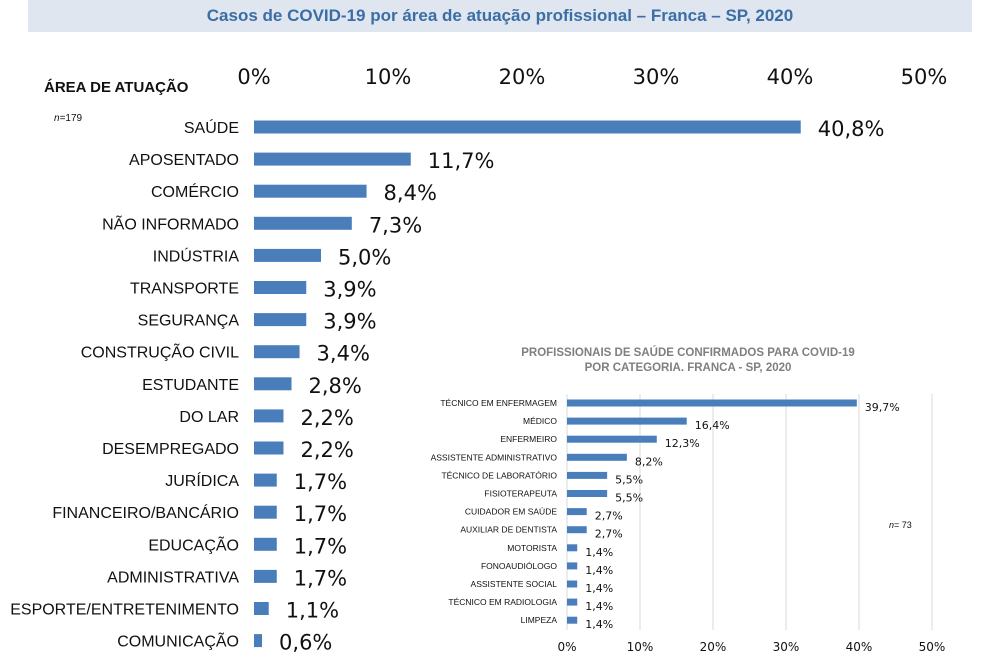 Image resolution: width=1000 pixels, height=670 pixels. I want to click on category-label: TÉCNICO EM RADIOLOGIA, so click(502, 602).